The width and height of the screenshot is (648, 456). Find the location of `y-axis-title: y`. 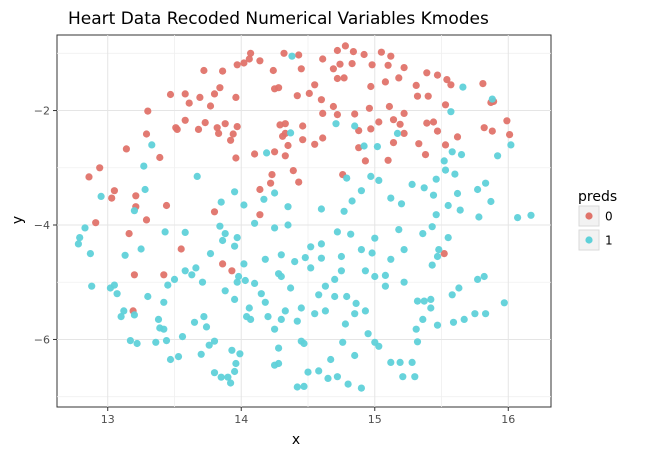

y-axis-title: y is located at coordinates (18, 220).